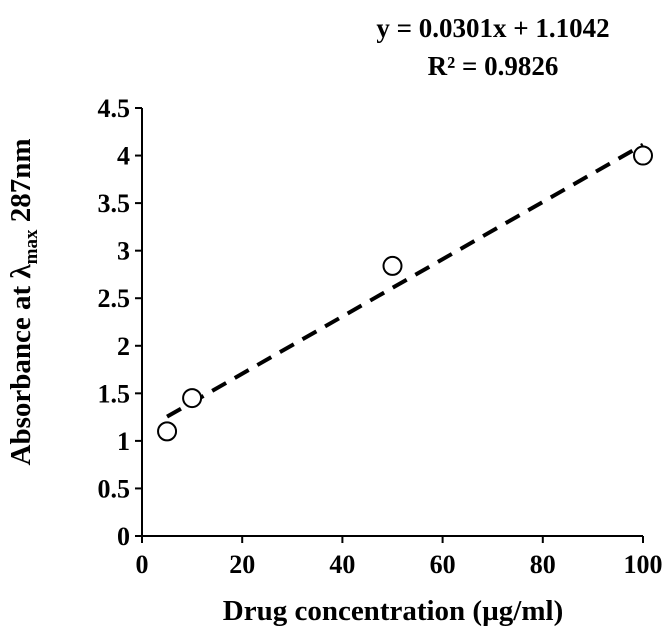 The height and width of the screenshot is (633, 666). What do you see at coordinates (493, 66) in the screenshot?
I see `r-squared-label: R² = 0.9826` at bounding box center [493, 66].